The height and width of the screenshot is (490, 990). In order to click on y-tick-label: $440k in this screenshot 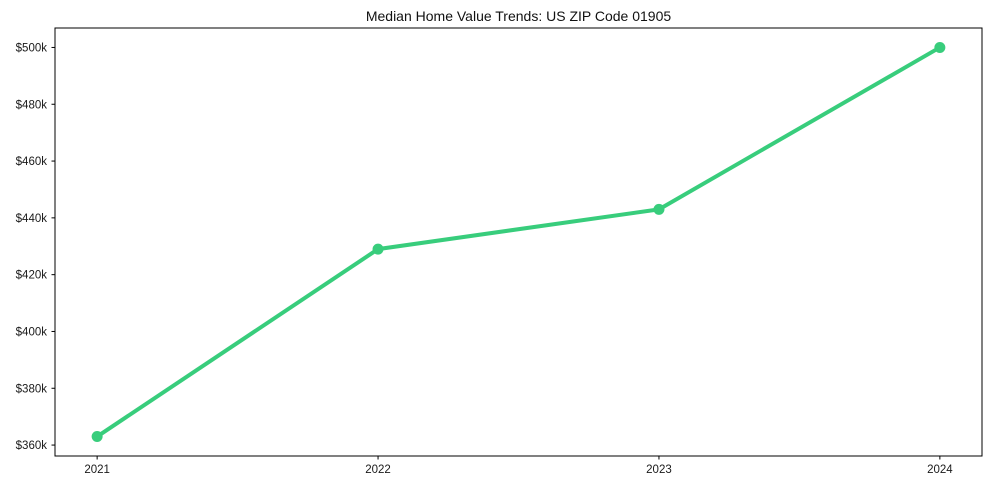, I will do `click(32, 219)`.